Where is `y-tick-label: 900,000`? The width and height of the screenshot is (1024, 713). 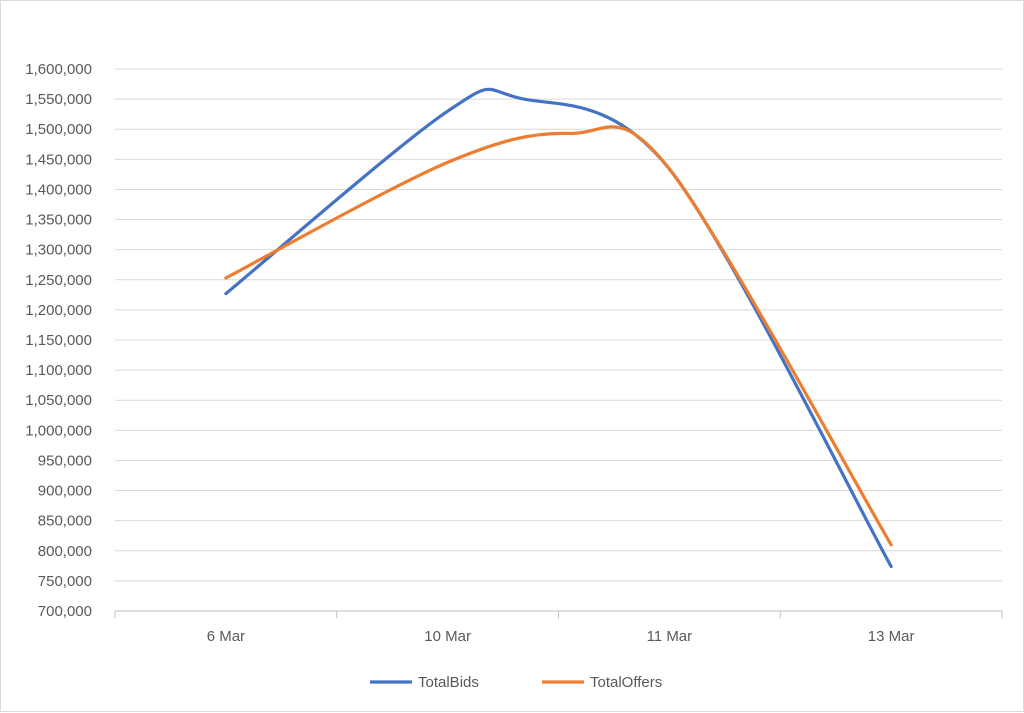 y-tick-label: 900,000 is located at coordinates (65, 491).